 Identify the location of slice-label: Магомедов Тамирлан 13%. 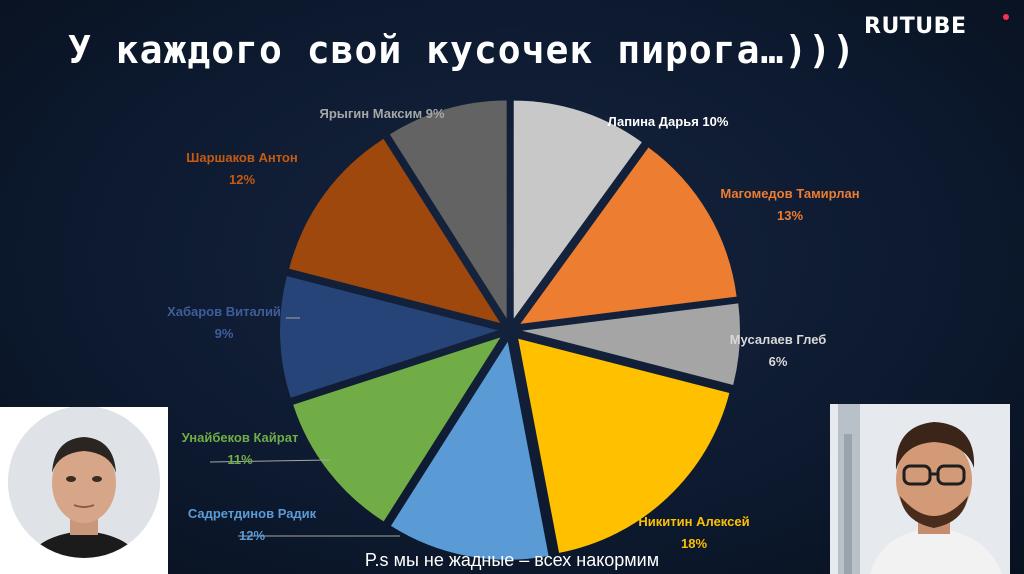
(789, 204).